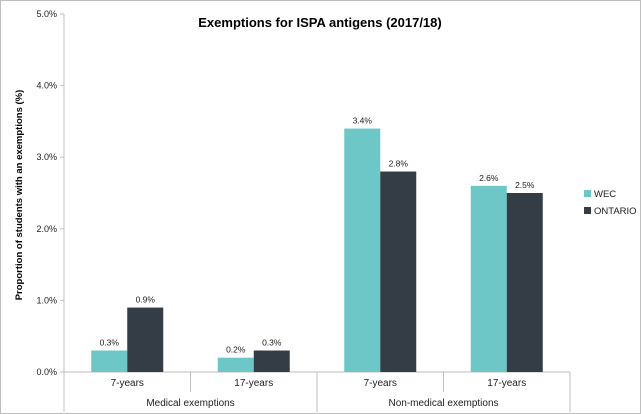  What do you see at coordinates (46, 372) in the screenshot?
I see `y-tick-label: 0.0%` at bounding box center [46, 372].